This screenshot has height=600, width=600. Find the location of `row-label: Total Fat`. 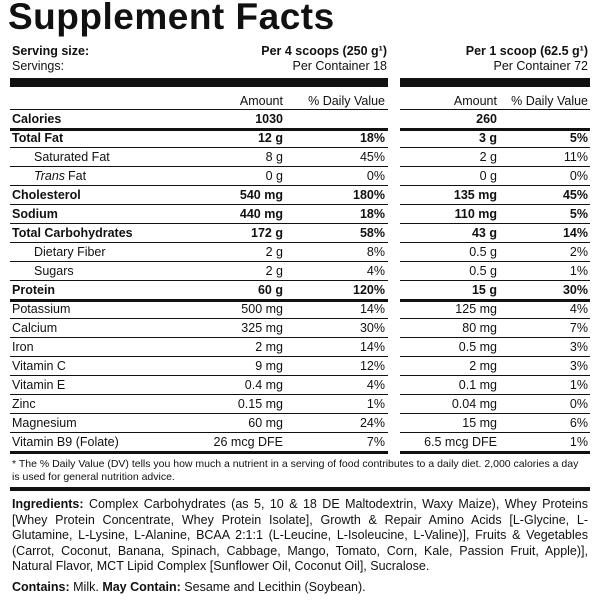

row-label: Total Fat is located at coordinates (37, 138).